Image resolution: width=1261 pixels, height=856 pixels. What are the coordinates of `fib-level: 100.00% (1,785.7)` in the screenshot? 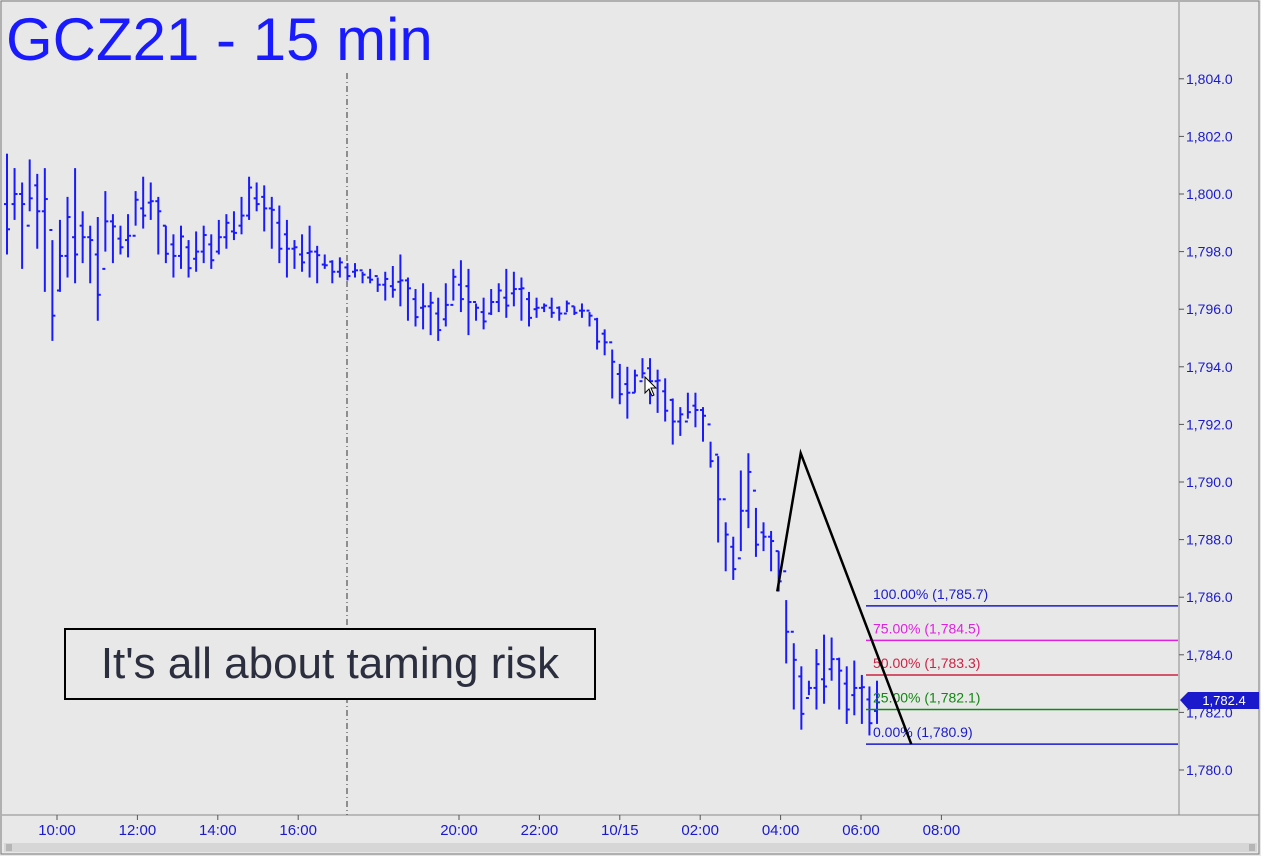 It's located at (1022, 596).